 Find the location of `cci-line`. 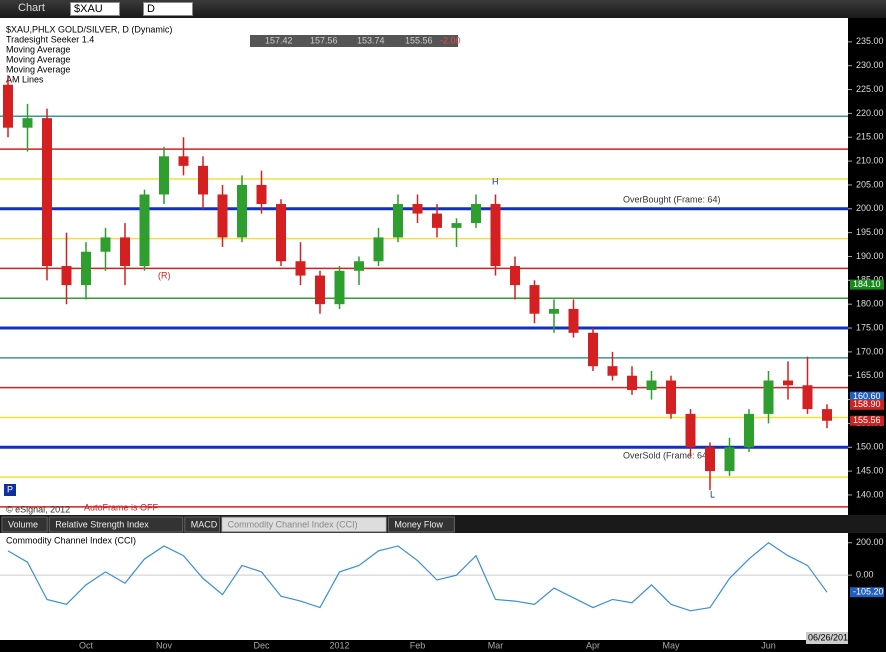

cci-line is located at coordinates (417, 576).